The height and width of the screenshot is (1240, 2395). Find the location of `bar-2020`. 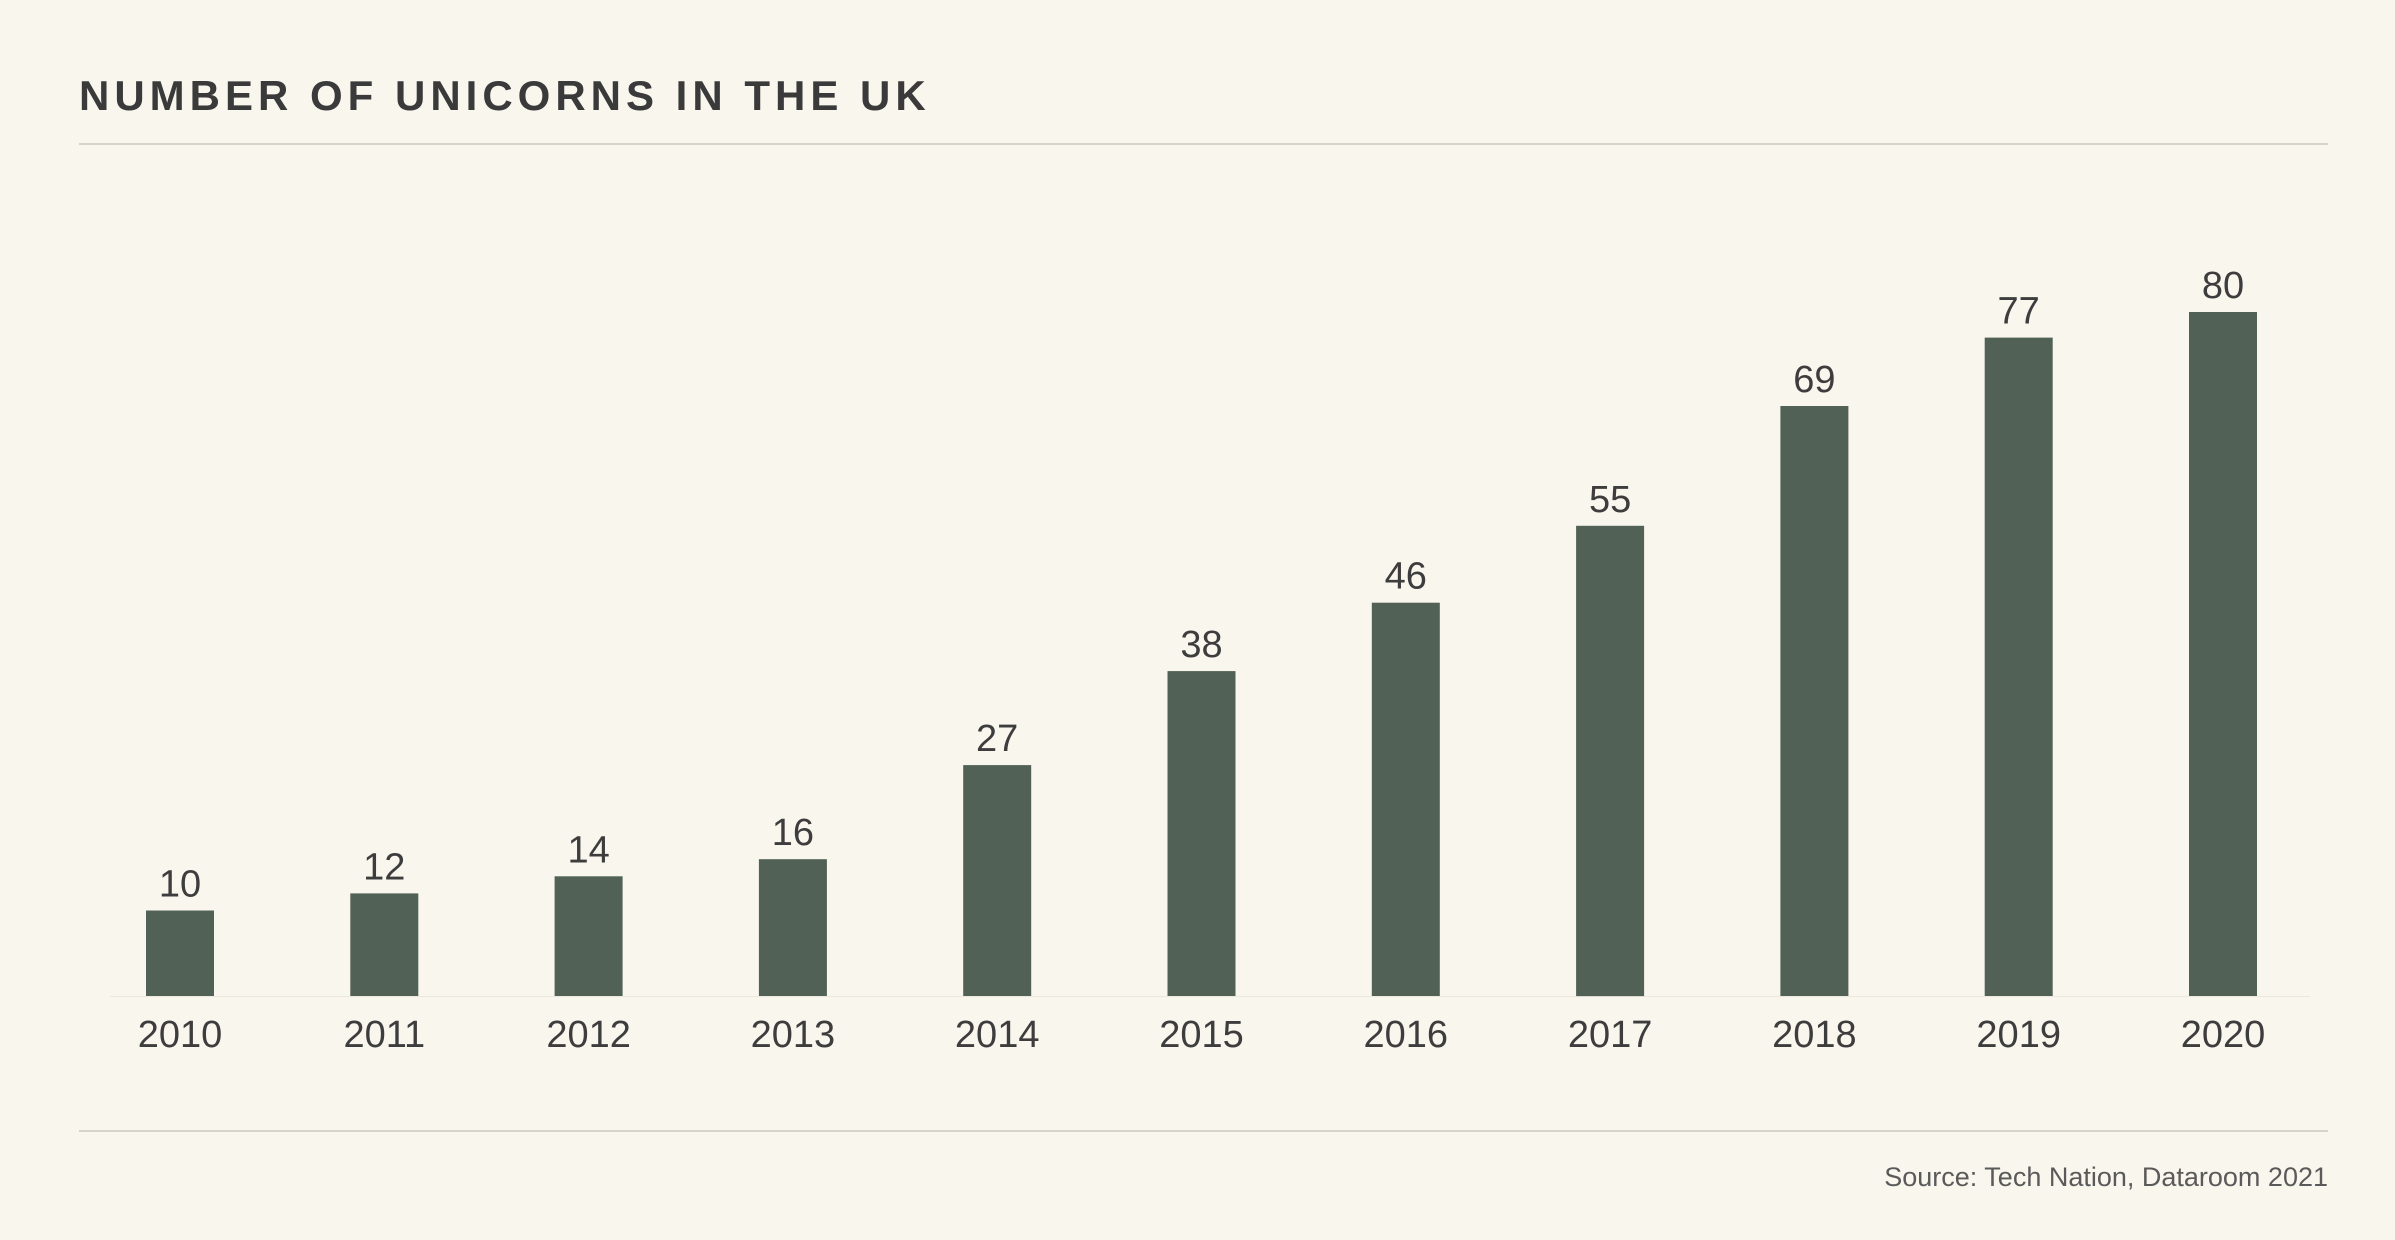

bar-2020 is located at coordinates (2223, 654).